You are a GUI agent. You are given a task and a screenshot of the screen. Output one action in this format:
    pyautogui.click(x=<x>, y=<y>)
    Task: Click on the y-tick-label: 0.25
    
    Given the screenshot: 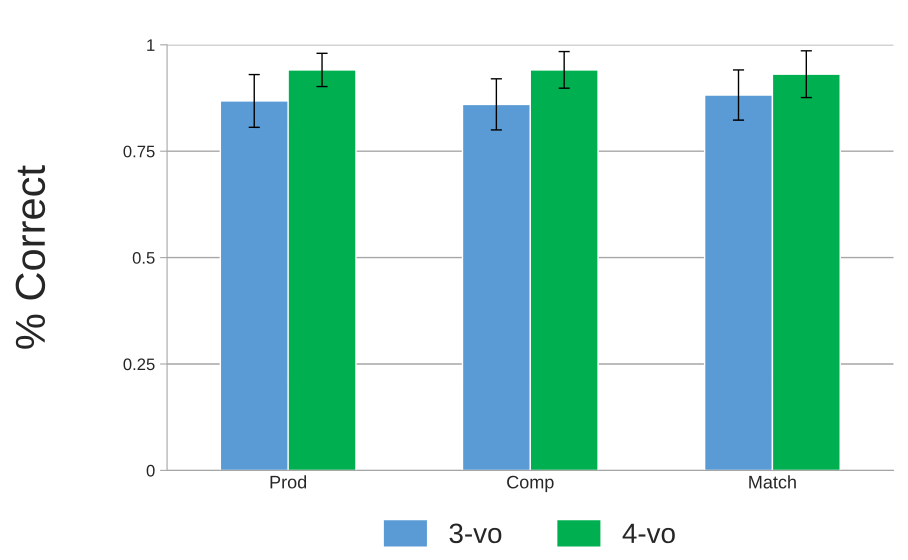 What is the action you would take?
    pyautogui.click(x=139, y=364)
    